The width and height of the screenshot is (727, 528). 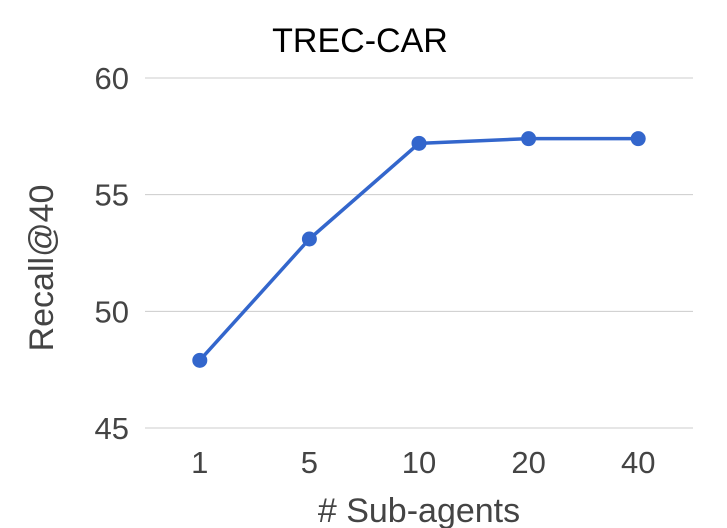 I want to click on x-axis-label: # Sub-agents, so click(x=419, y=510).